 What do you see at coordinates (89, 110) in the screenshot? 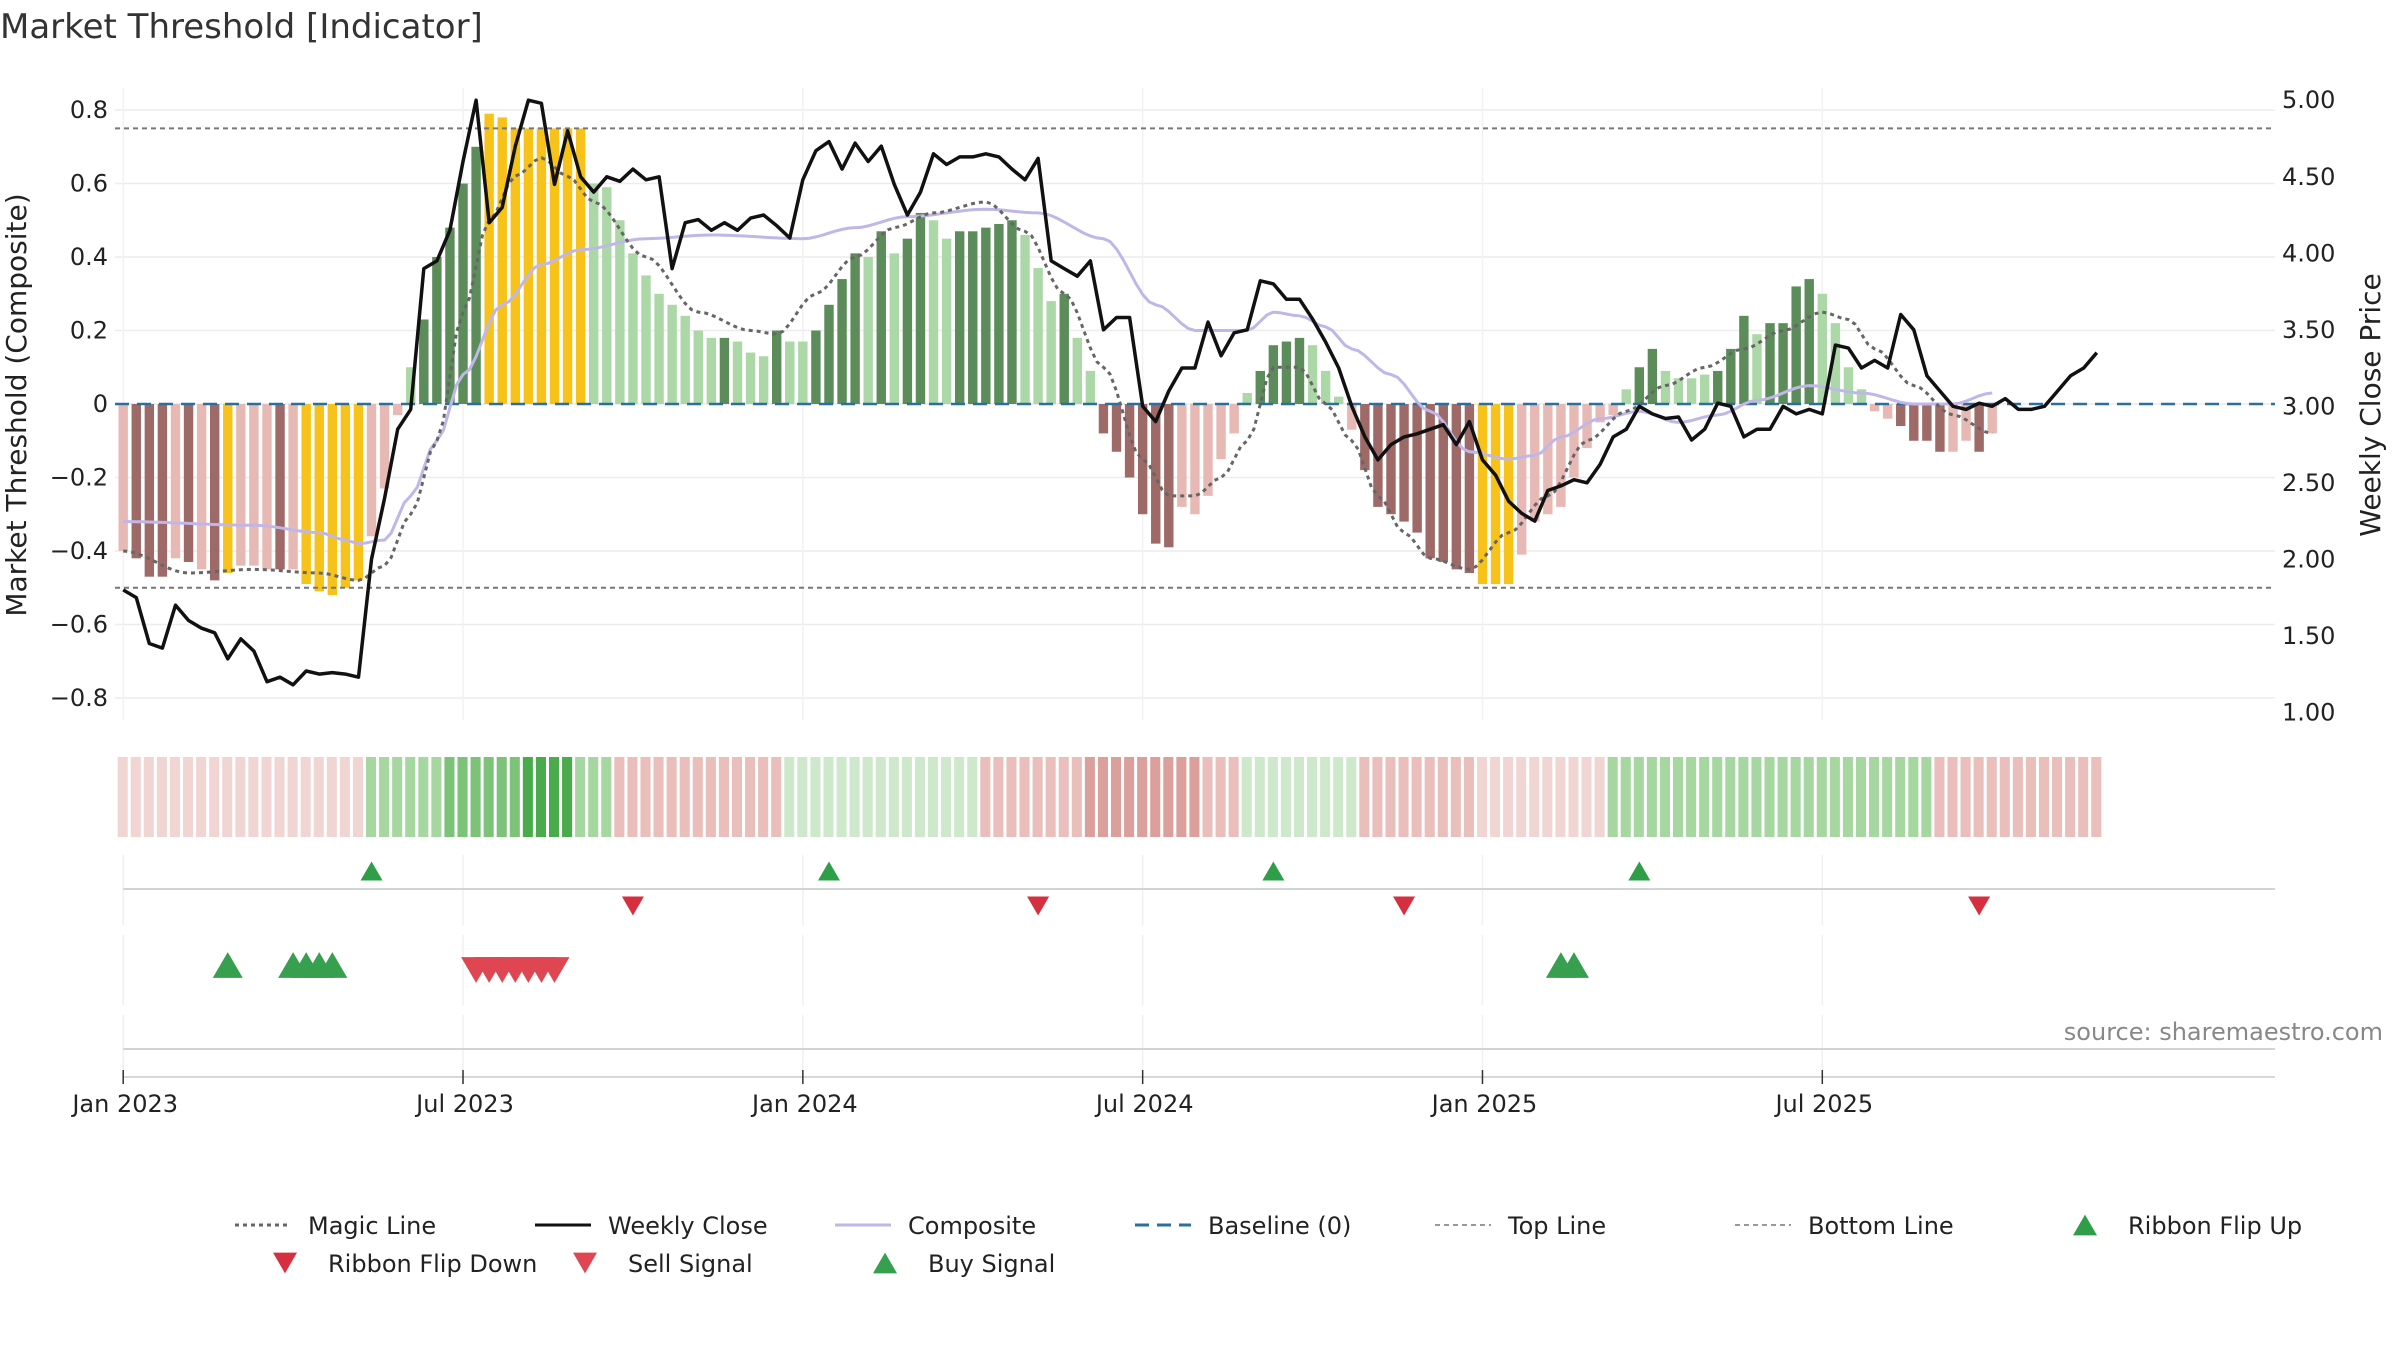
I see `left-tick-label: 0.8` at bounding box center [89, 110].